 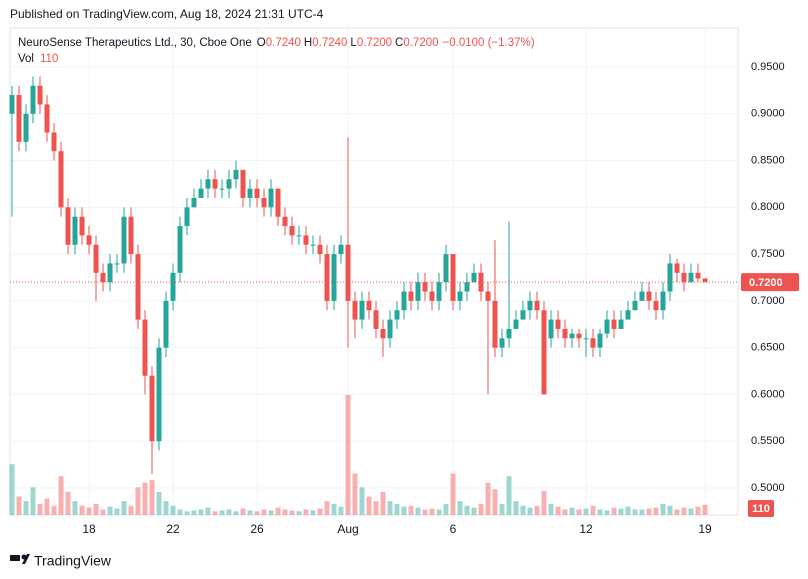 What do you see at coordinates (308, 43) in the screenshot?
I see `ohlc-key: H` at bounding box center [308, 43].